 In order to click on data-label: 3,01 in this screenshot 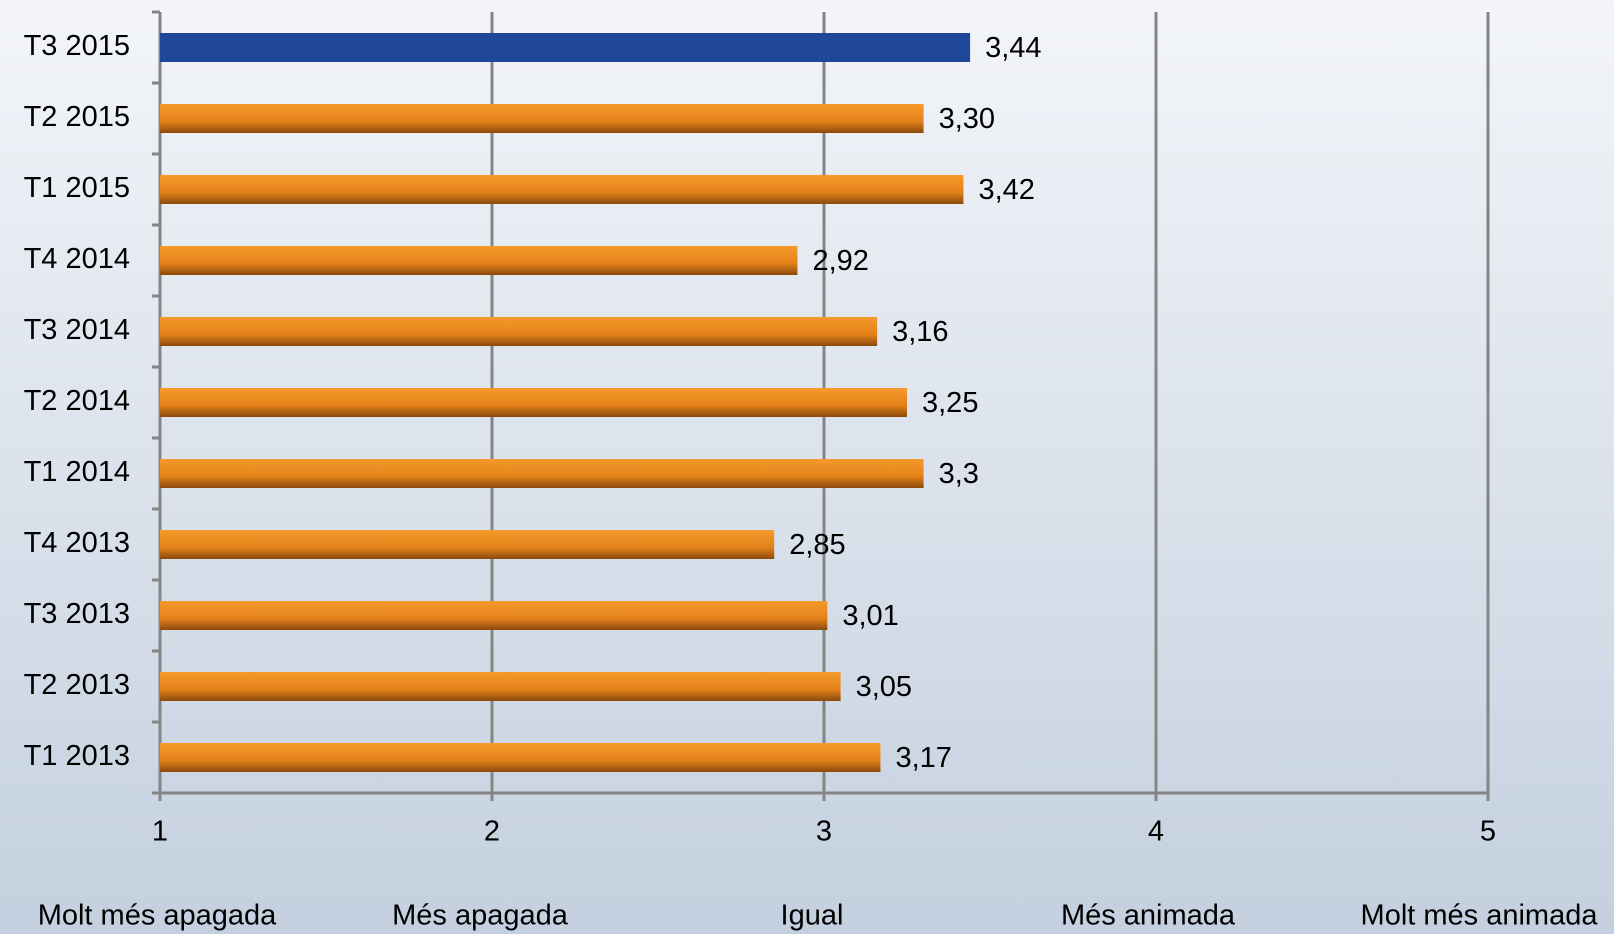, I will do `click(870, 616)`.